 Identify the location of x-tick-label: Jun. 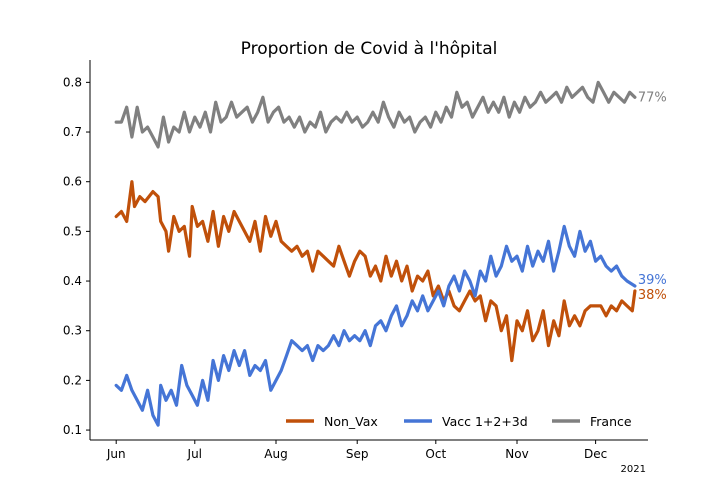
(116, 454).